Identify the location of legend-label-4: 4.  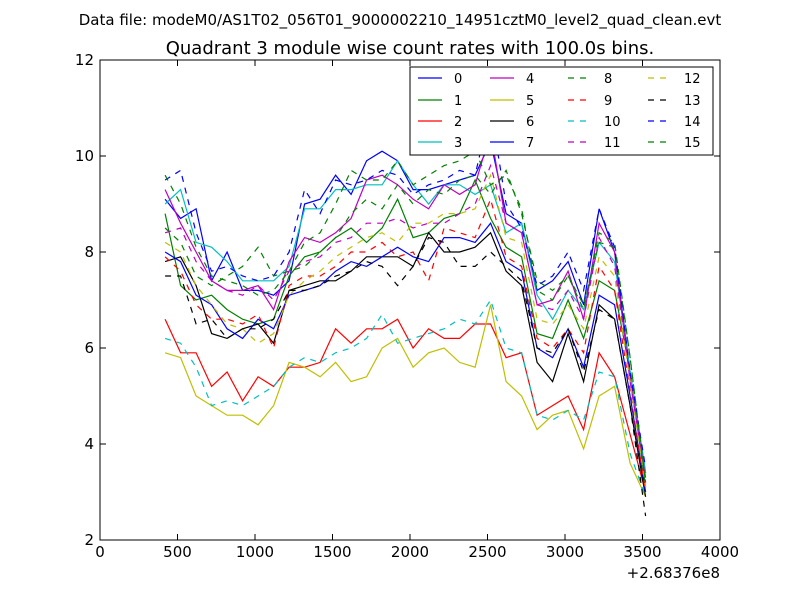
(530, 79).